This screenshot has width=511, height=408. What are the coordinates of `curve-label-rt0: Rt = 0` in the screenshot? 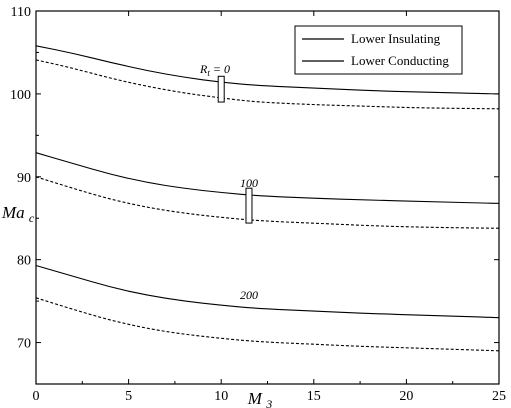 It's located at (214, 70).